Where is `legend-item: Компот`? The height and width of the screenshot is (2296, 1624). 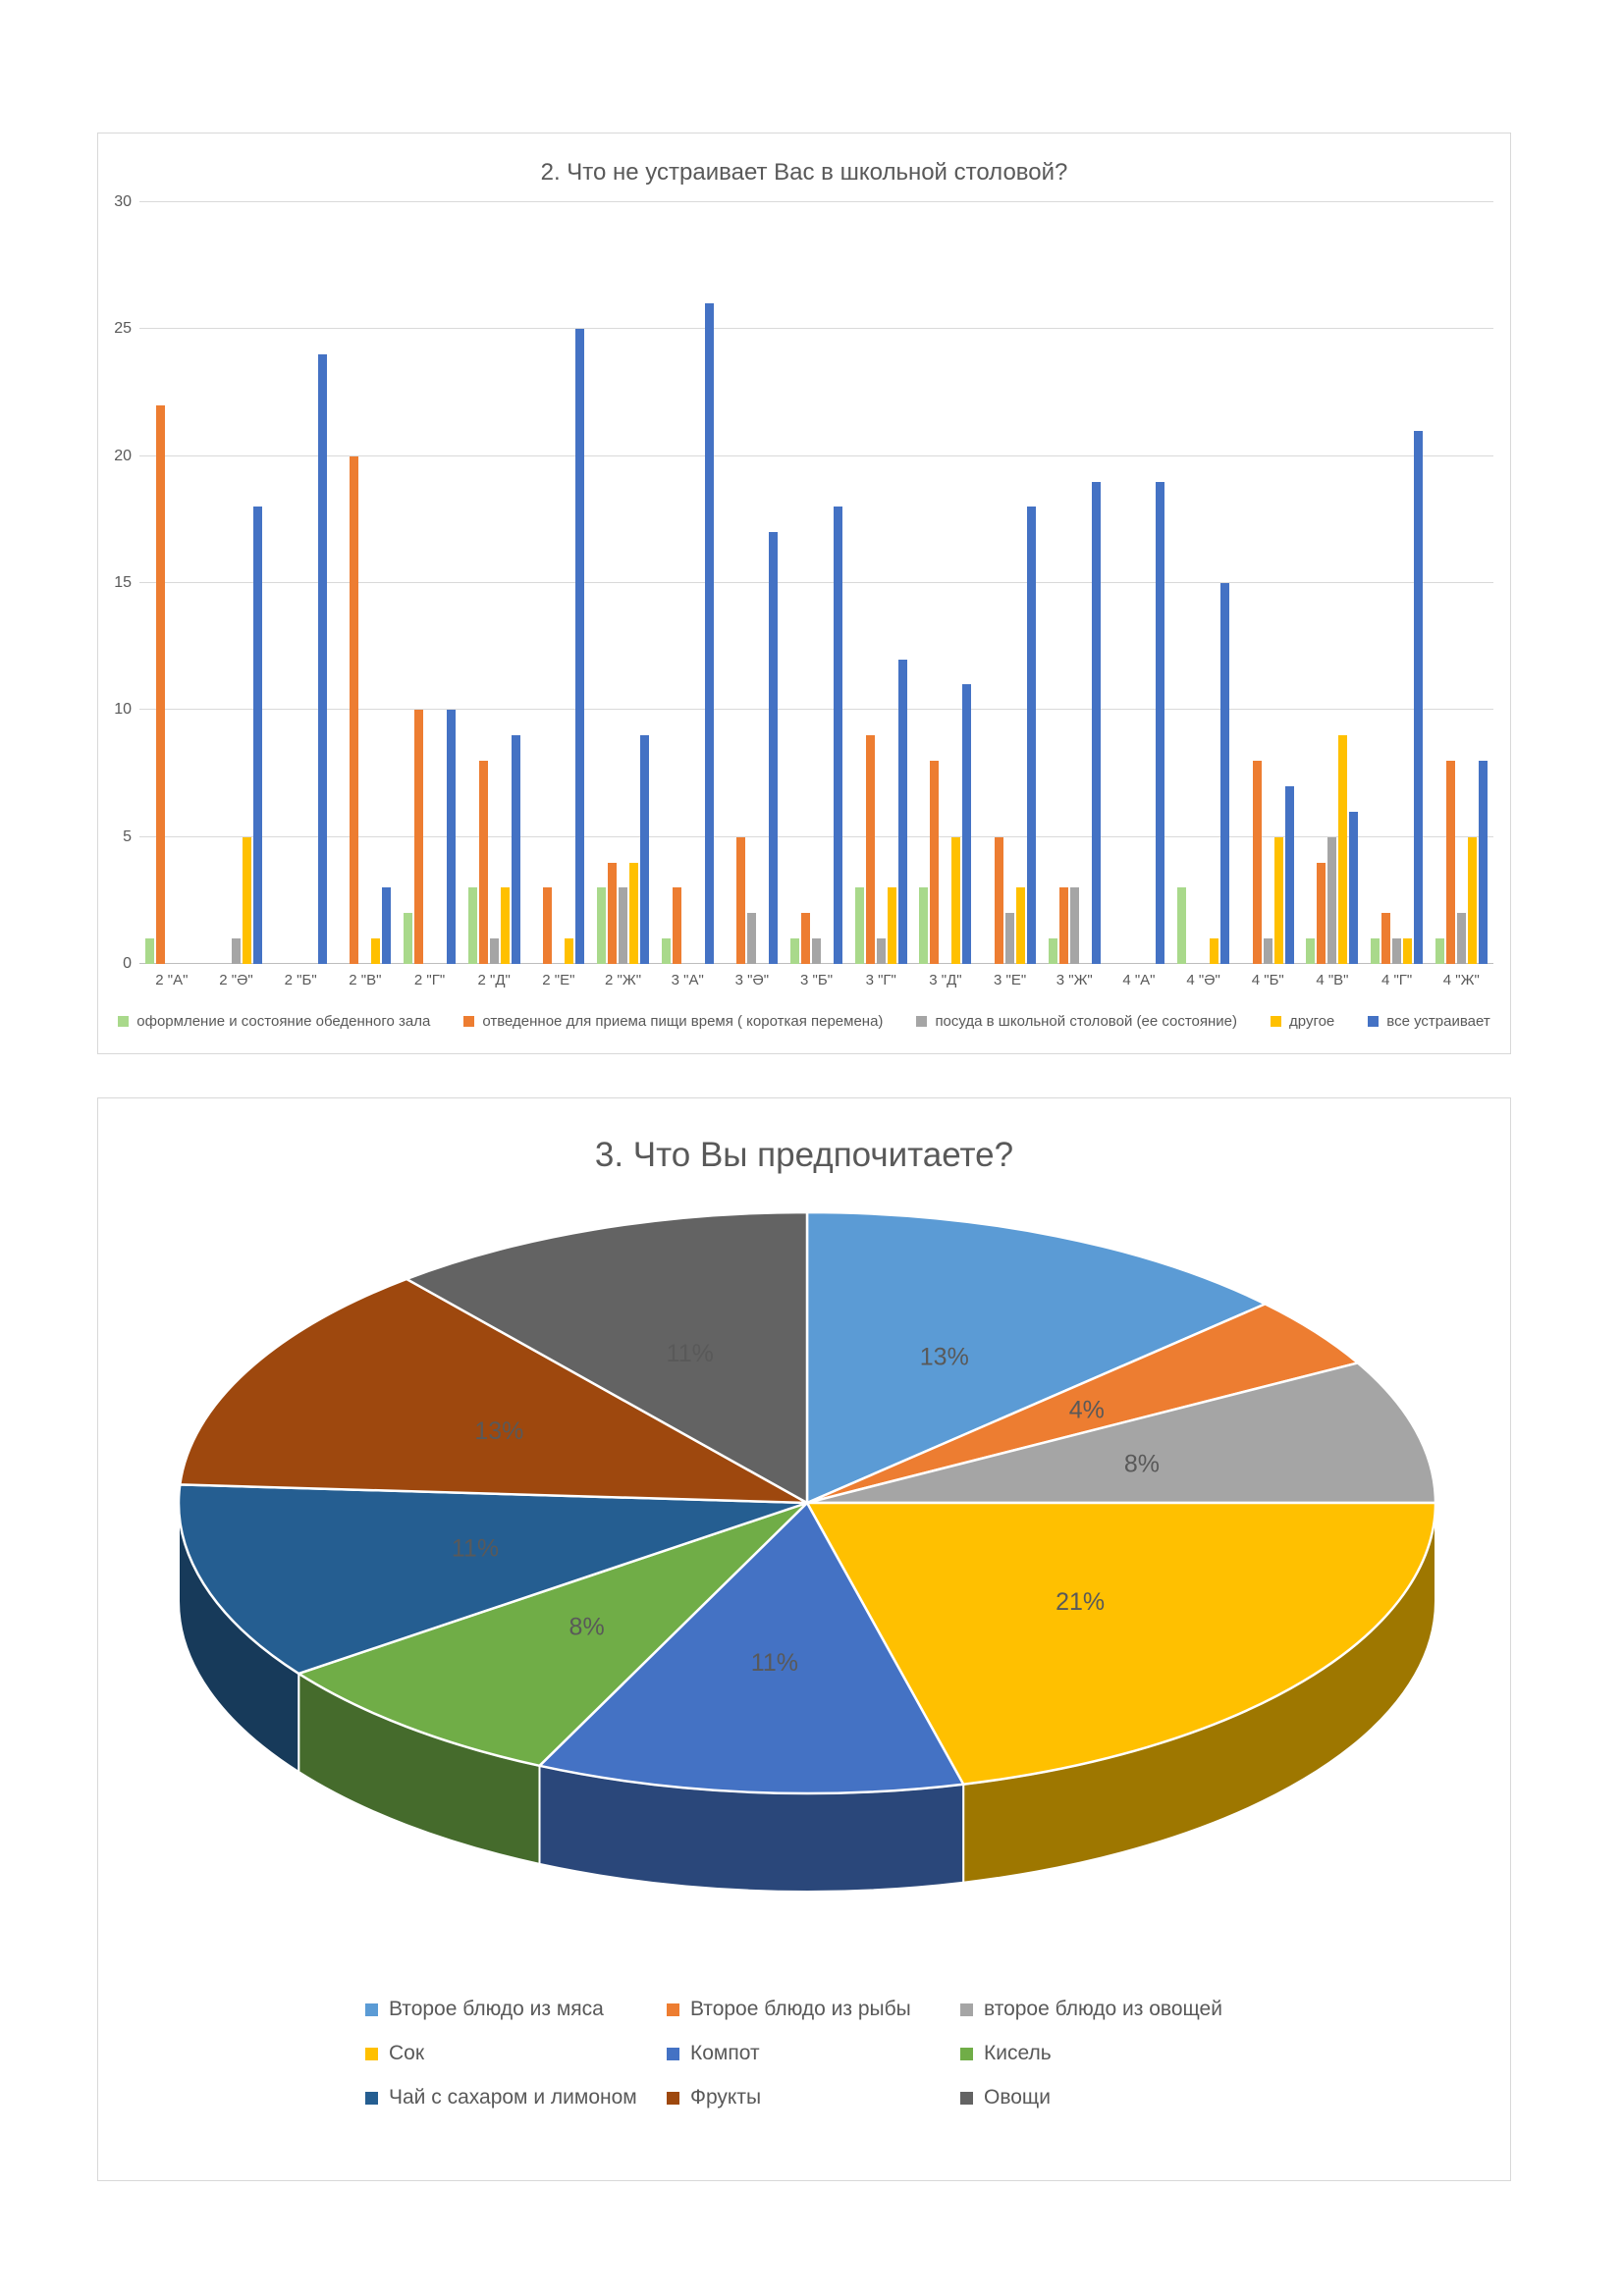
legend-item: Компот is located at coordinates (713, 2053).